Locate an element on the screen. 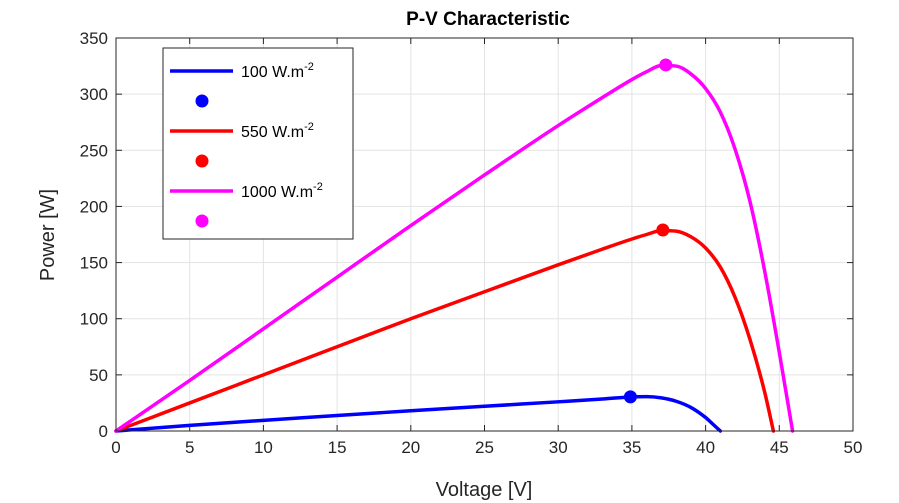 Image resolution: width=899 pixels, height=503 pixels. legend-label: 1000 W.m-2 is located at coordinates (282, 191).